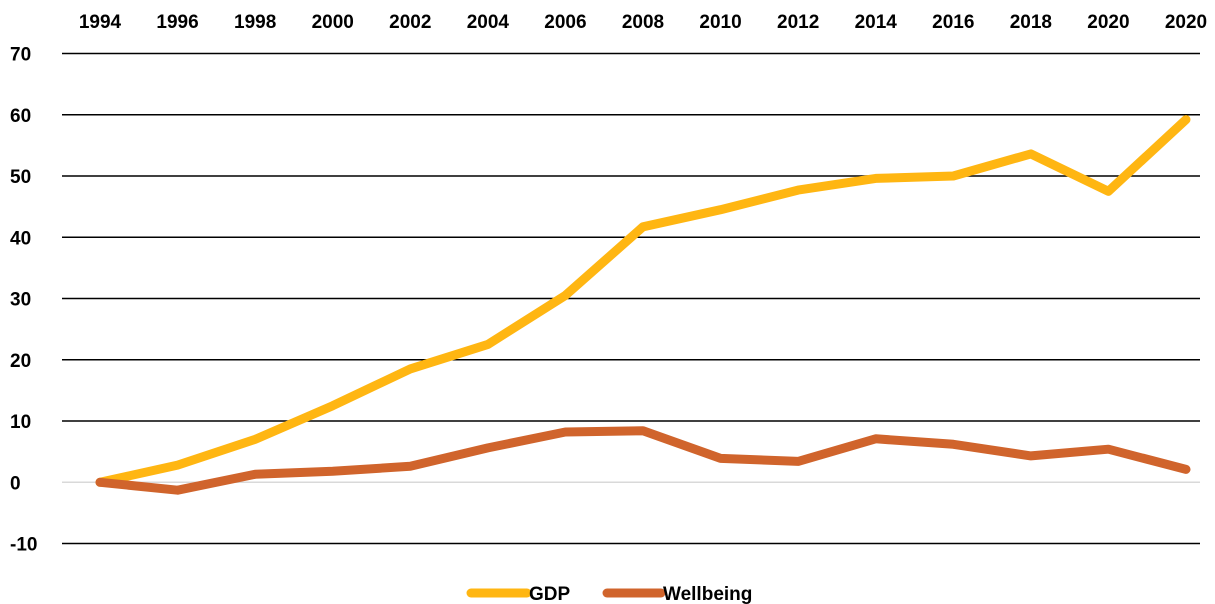 The width and height of the screenshot is (1215, 604). I want to click on y-tick-label: 10, so click(20, 422).